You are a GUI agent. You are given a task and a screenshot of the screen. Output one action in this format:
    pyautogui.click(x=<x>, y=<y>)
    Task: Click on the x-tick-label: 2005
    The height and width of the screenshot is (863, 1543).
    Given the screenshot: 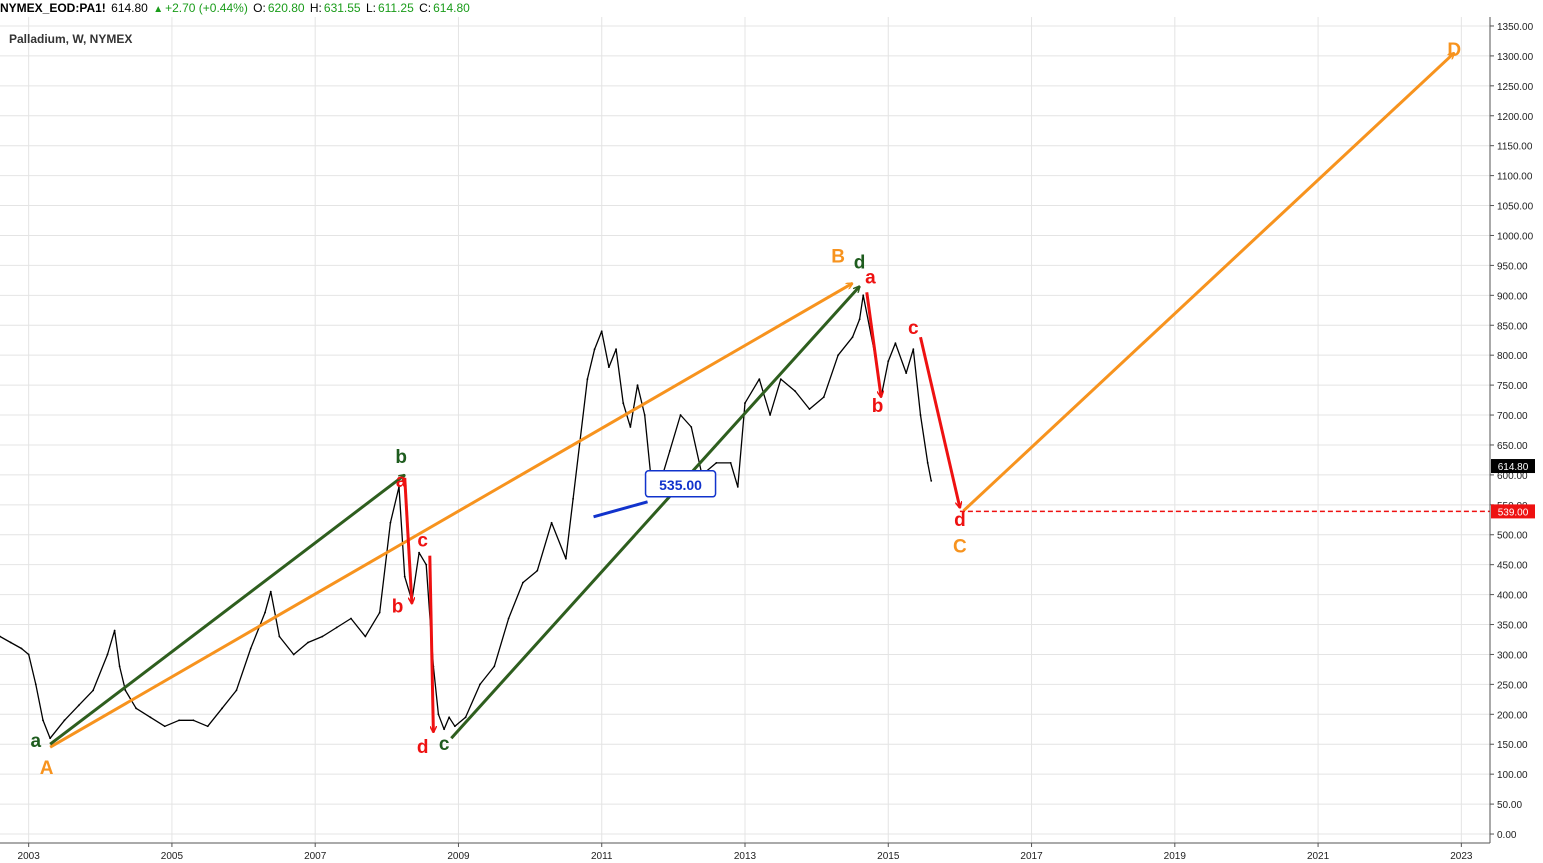 What is the action you would take?
    pyautogui.click(x=172, y=856)
    